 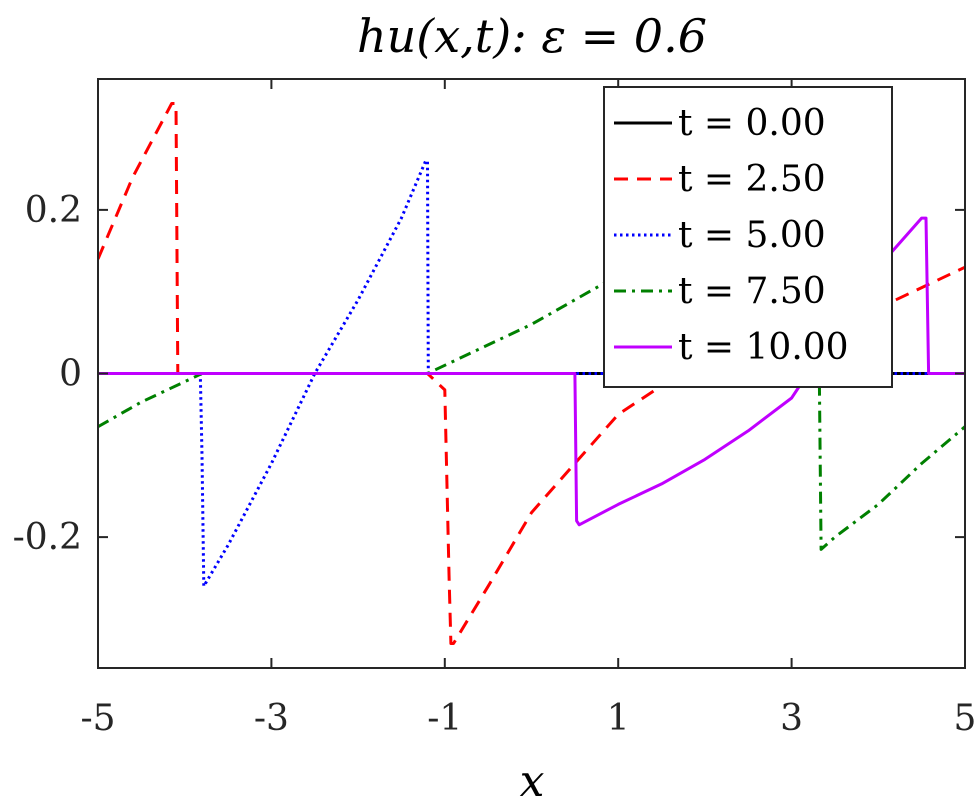 I want to click on x-tick-label: 3, so click(x=791, y=718).